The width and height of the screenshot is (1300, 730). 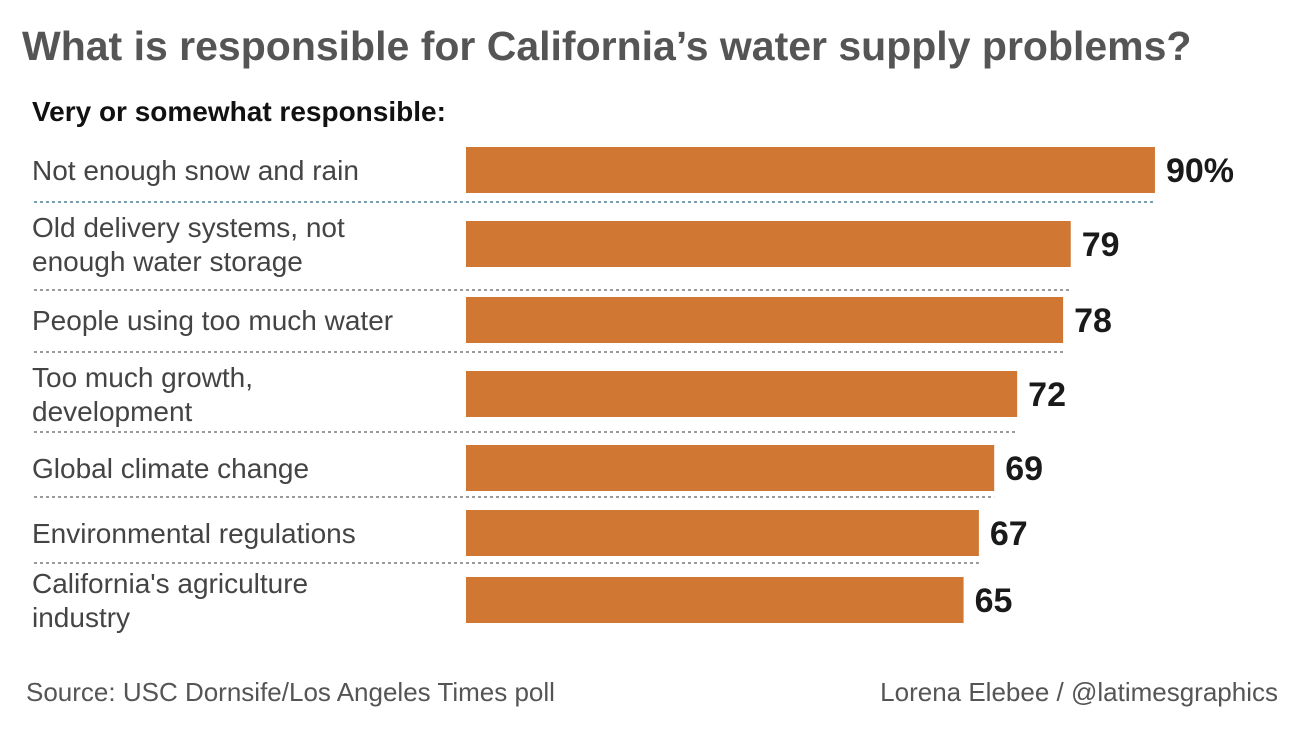 I want to click on value-label: 78, so click(x=1093, y=321).